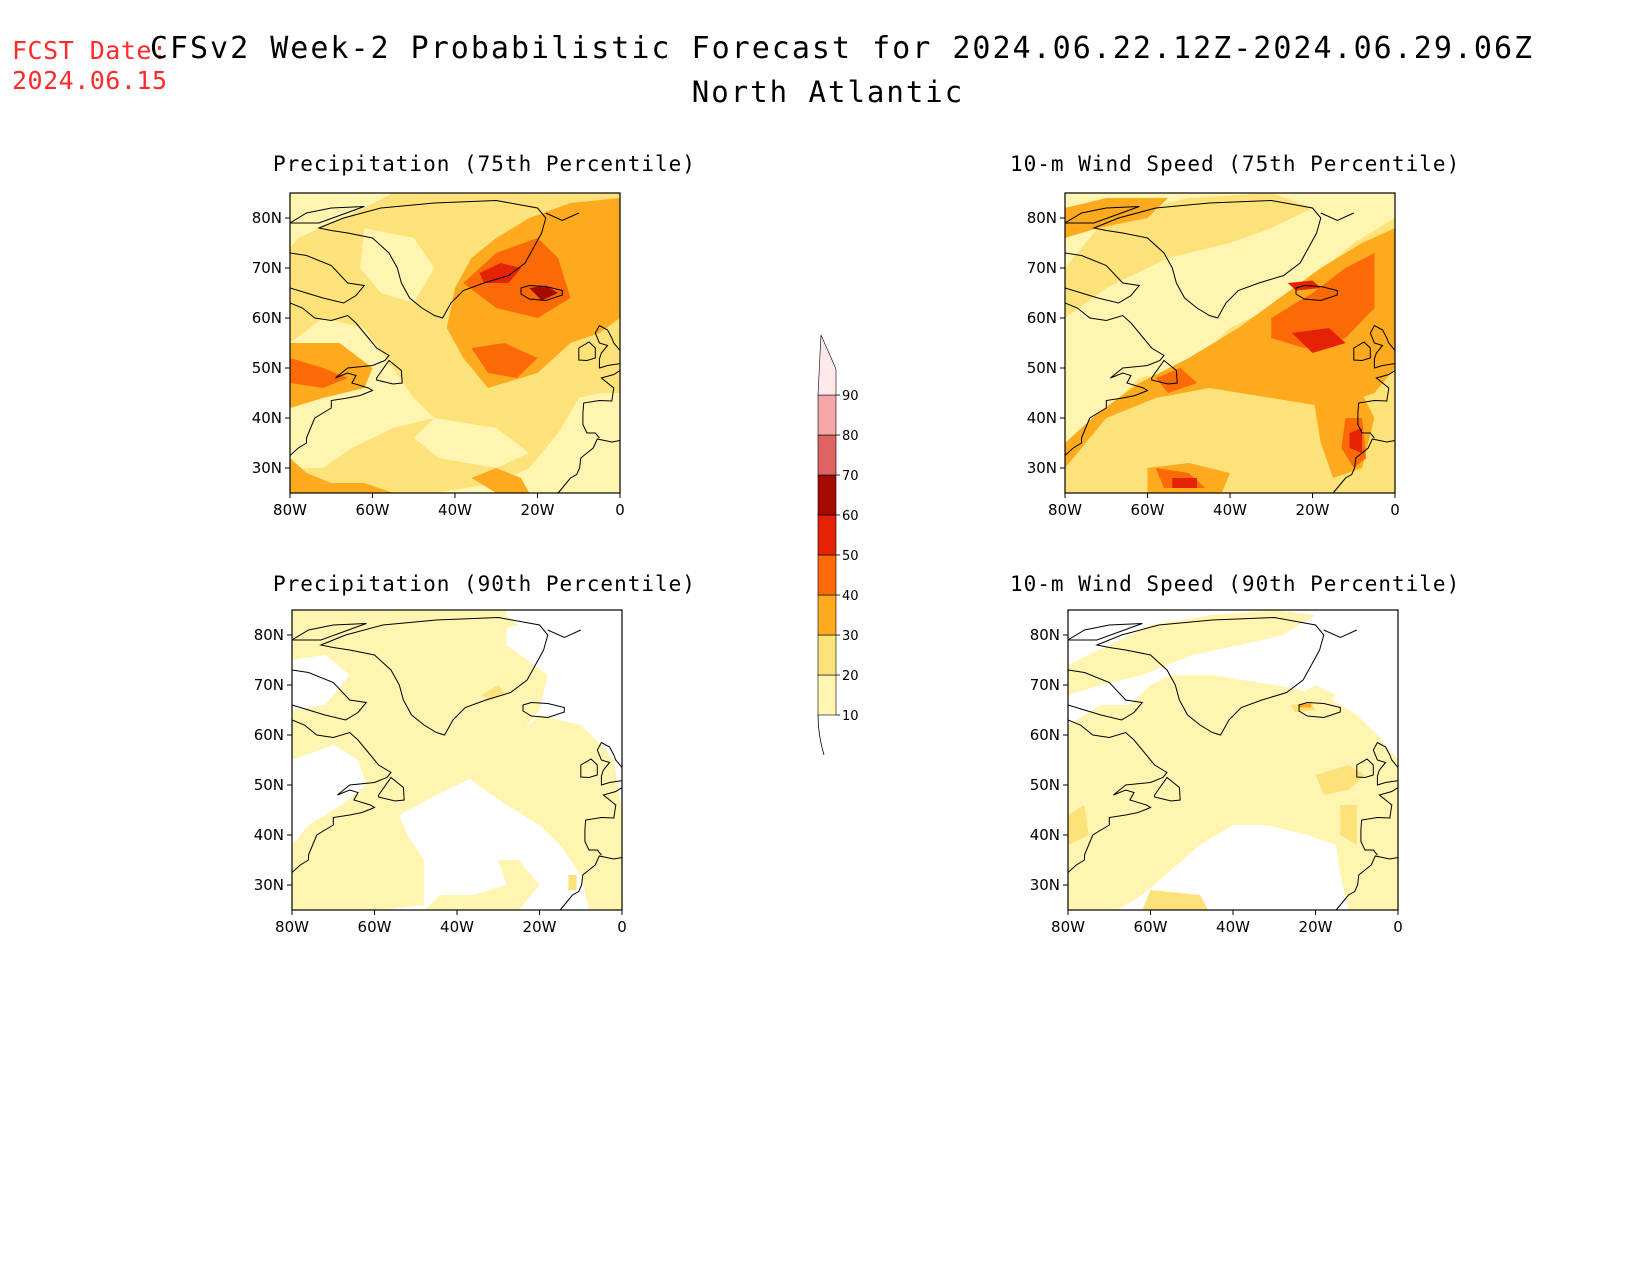 This screenshot has height=1275, width=1650. Describe the element at coordinates (850, 716) in the screenshot. I see `colorbar-label: 10` at that location.